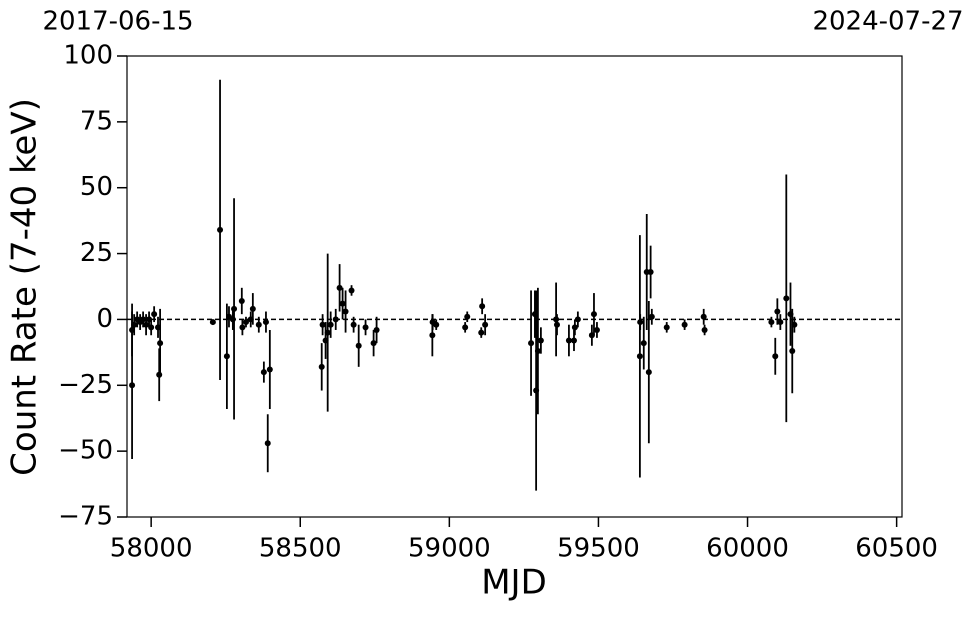 The image size is (980, 617). I want to click on y-tick-label: −50, so click(85, 451).